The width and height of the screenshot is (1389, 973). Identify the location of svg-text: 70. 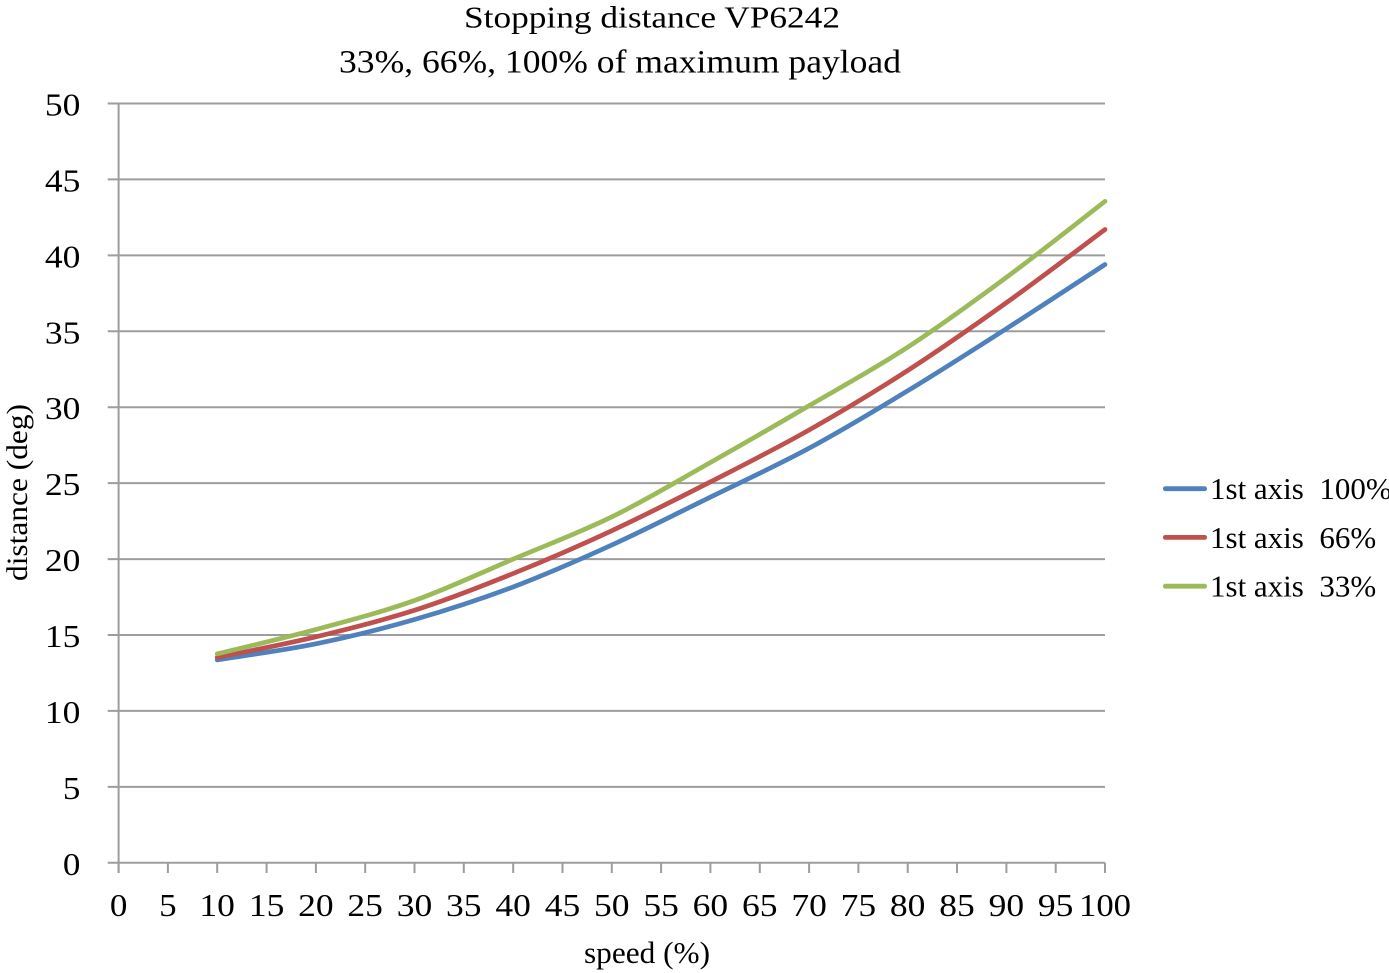
(809, 905).